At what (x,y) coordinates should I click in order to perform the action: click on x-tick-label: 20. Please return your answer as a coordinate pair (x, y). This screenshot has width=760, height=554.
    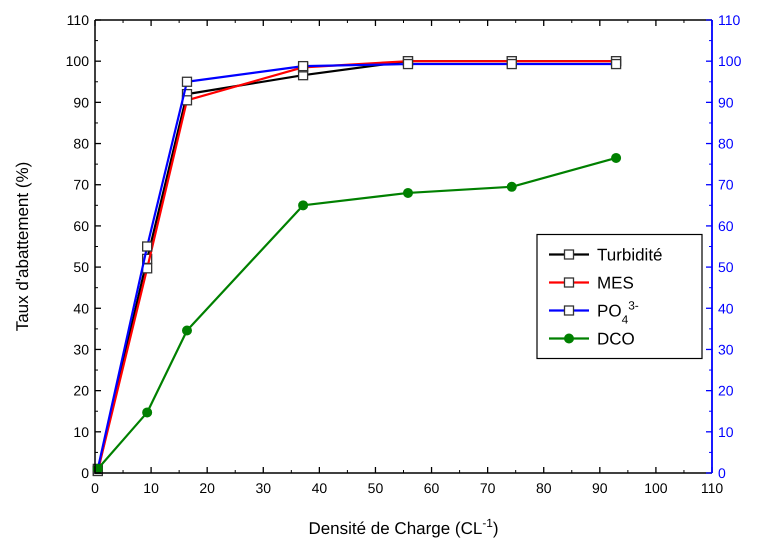
    Looking at the image, I should click on (207, 488).